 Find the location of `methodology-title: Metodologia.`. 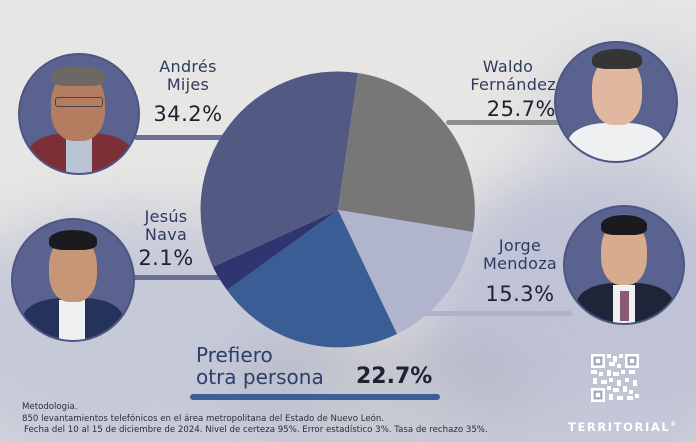

methodology-title: Metodologia. is located at coordinates (50, 407).